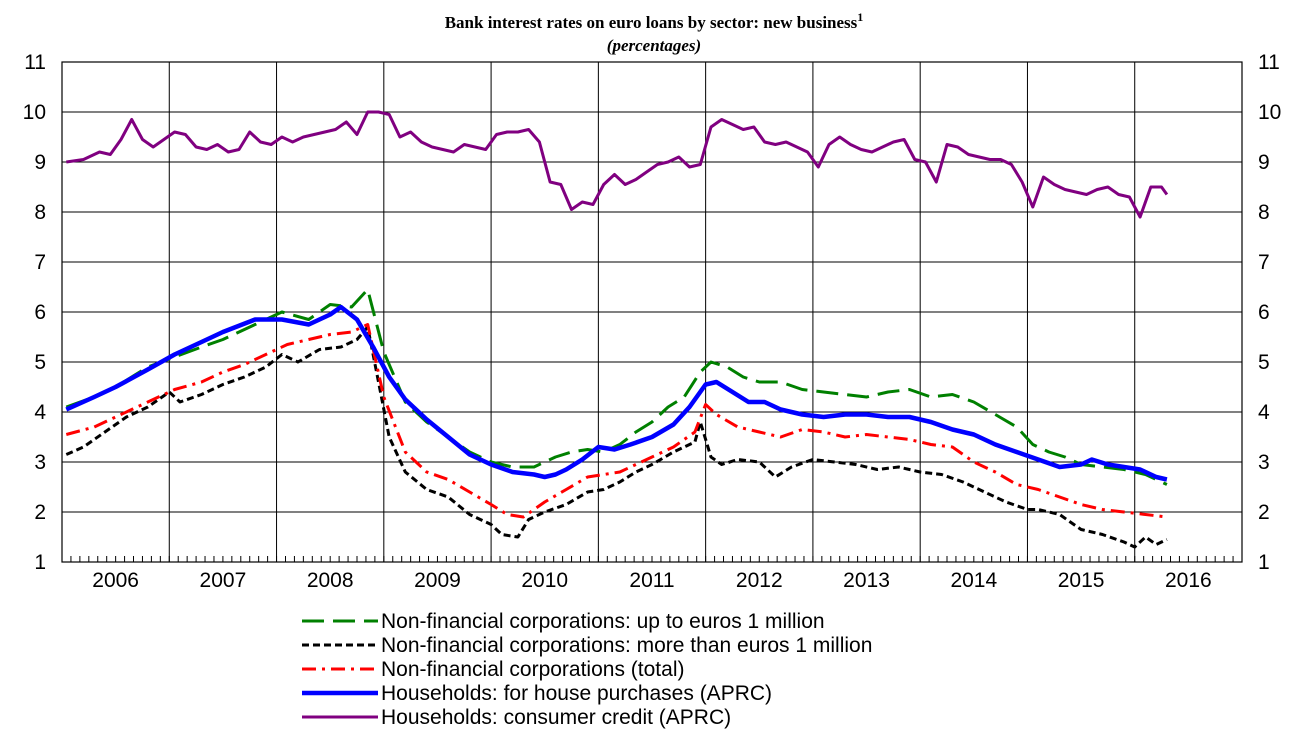  I want to click on x-tick-label: 2012, so click(759, 580).